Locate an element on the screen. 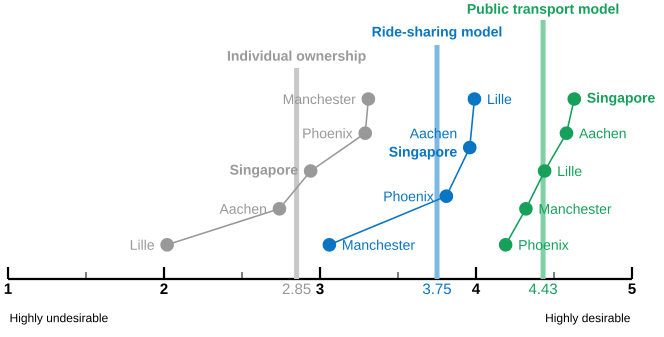 Image resolution: width=664 pixels, height=337 pixels. x-tick-label: 2 is located at coordinates (164, 289).